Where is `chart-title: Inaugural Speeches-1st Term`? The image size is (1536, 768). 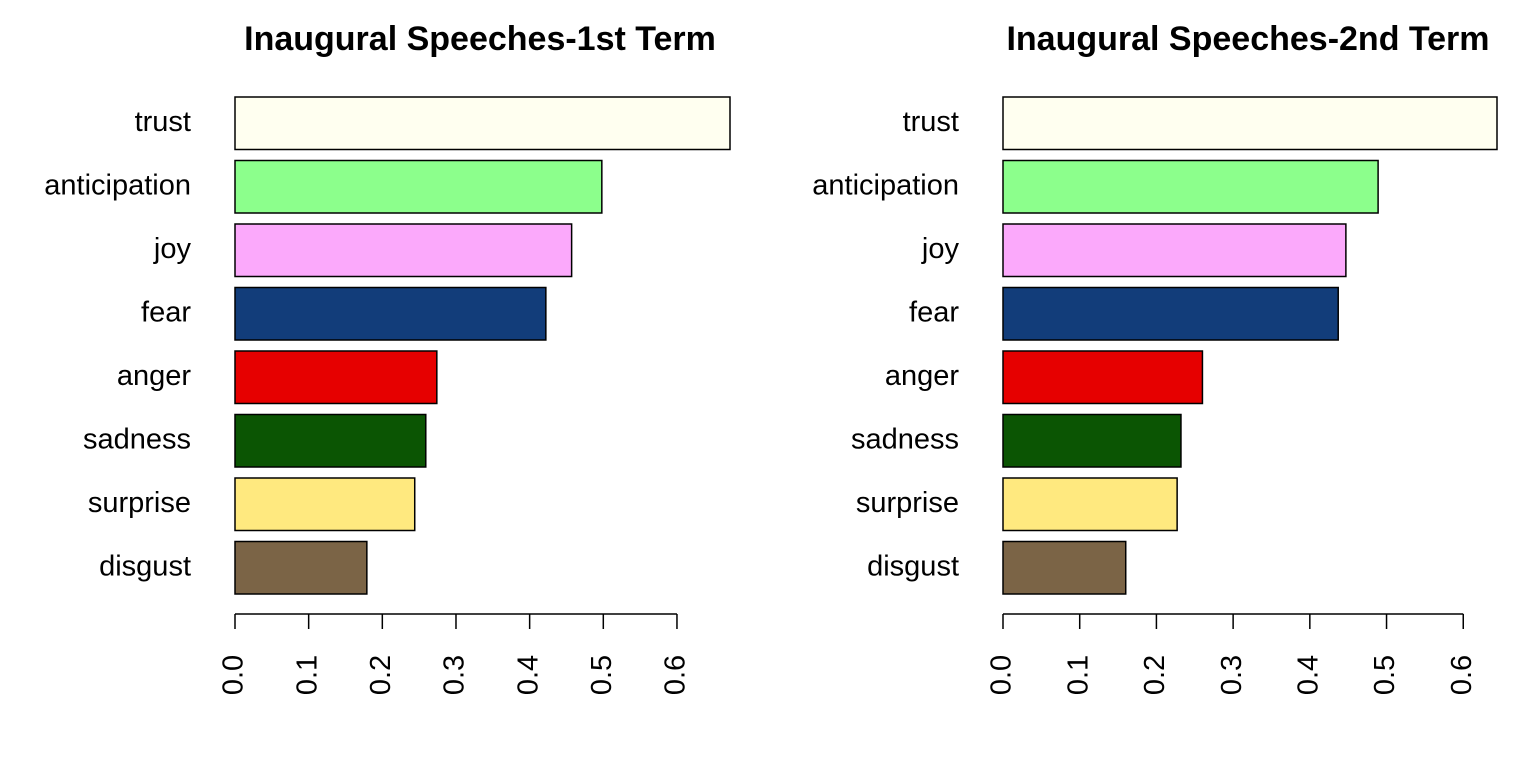 chart-title: Inaugural Speeches-1st Term is located at coordinates (480, 39).